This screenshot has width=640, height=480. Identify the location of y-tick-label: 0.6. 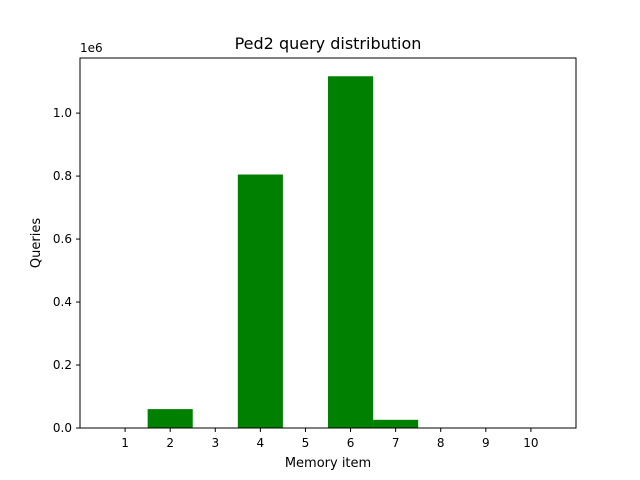
(62, 239).